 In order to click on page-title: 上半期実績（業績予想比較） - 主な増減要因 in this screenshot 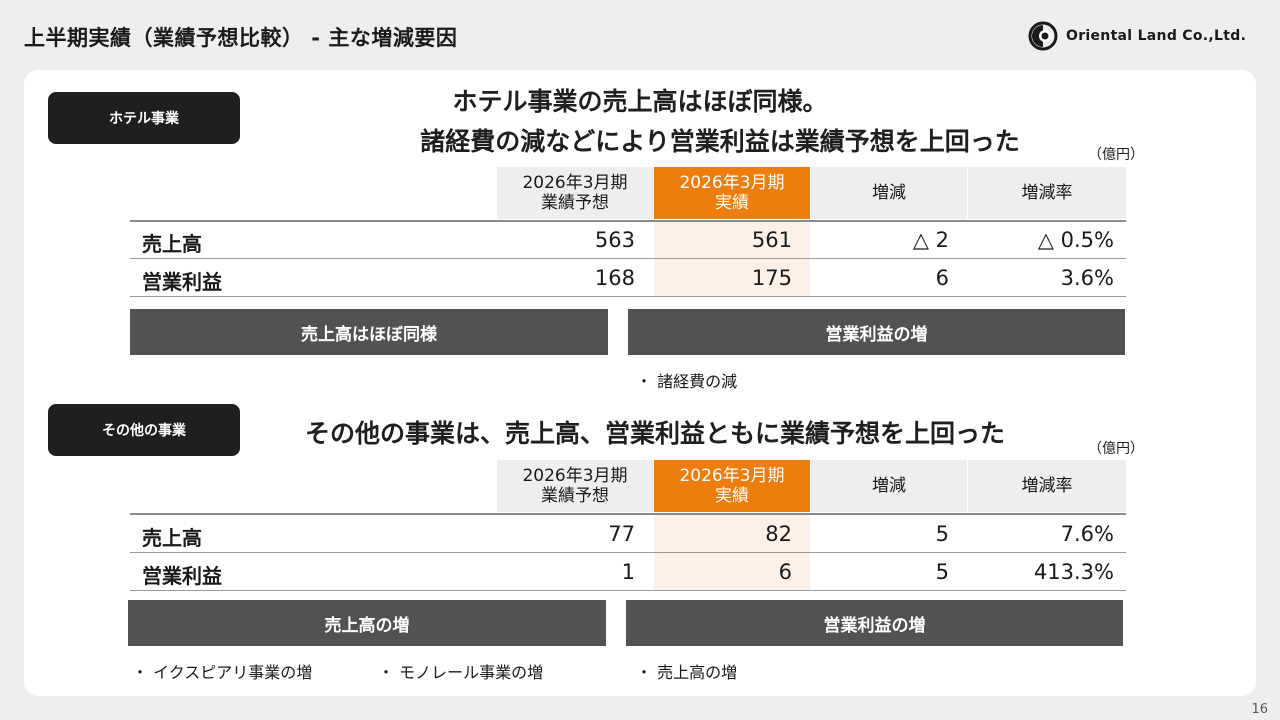, I will do `click(241, 38)`.